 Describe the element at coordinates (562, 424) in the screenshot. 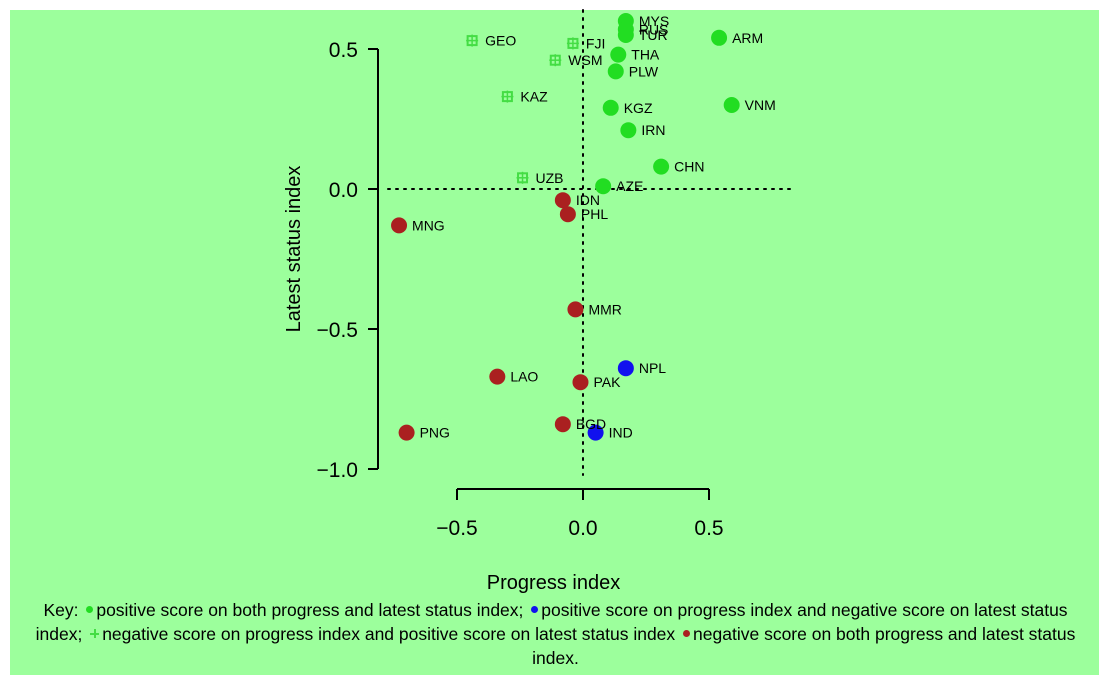

I see `point-bgd` at that location.